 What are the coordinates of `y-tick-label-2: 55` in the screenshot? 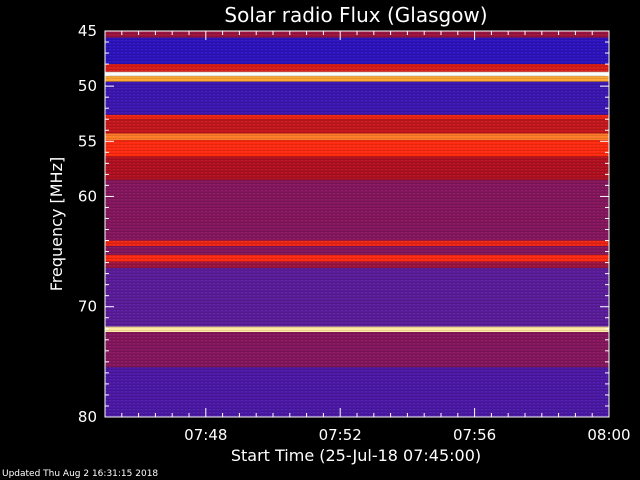 It's located at (87, 141).